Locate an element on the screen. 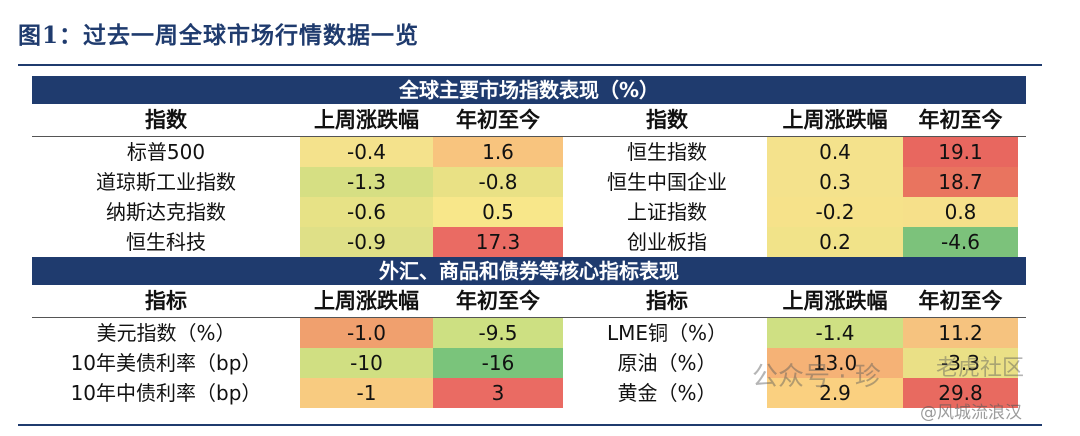 The height and width of the screenshot is (436, 1080). row-name-right: 创业板指 is located at coordinates (667, 242).